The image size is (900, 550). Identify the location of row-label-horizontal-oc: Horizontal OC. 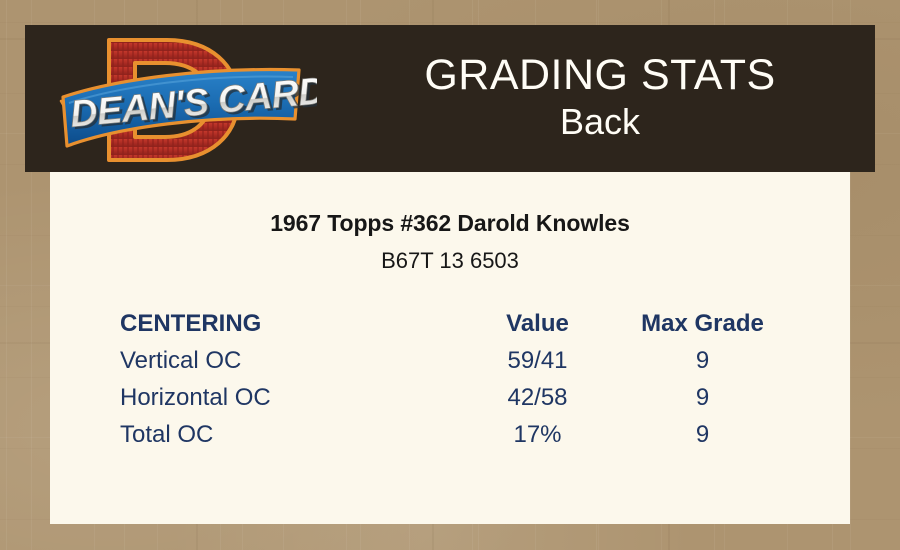
(195, 397).